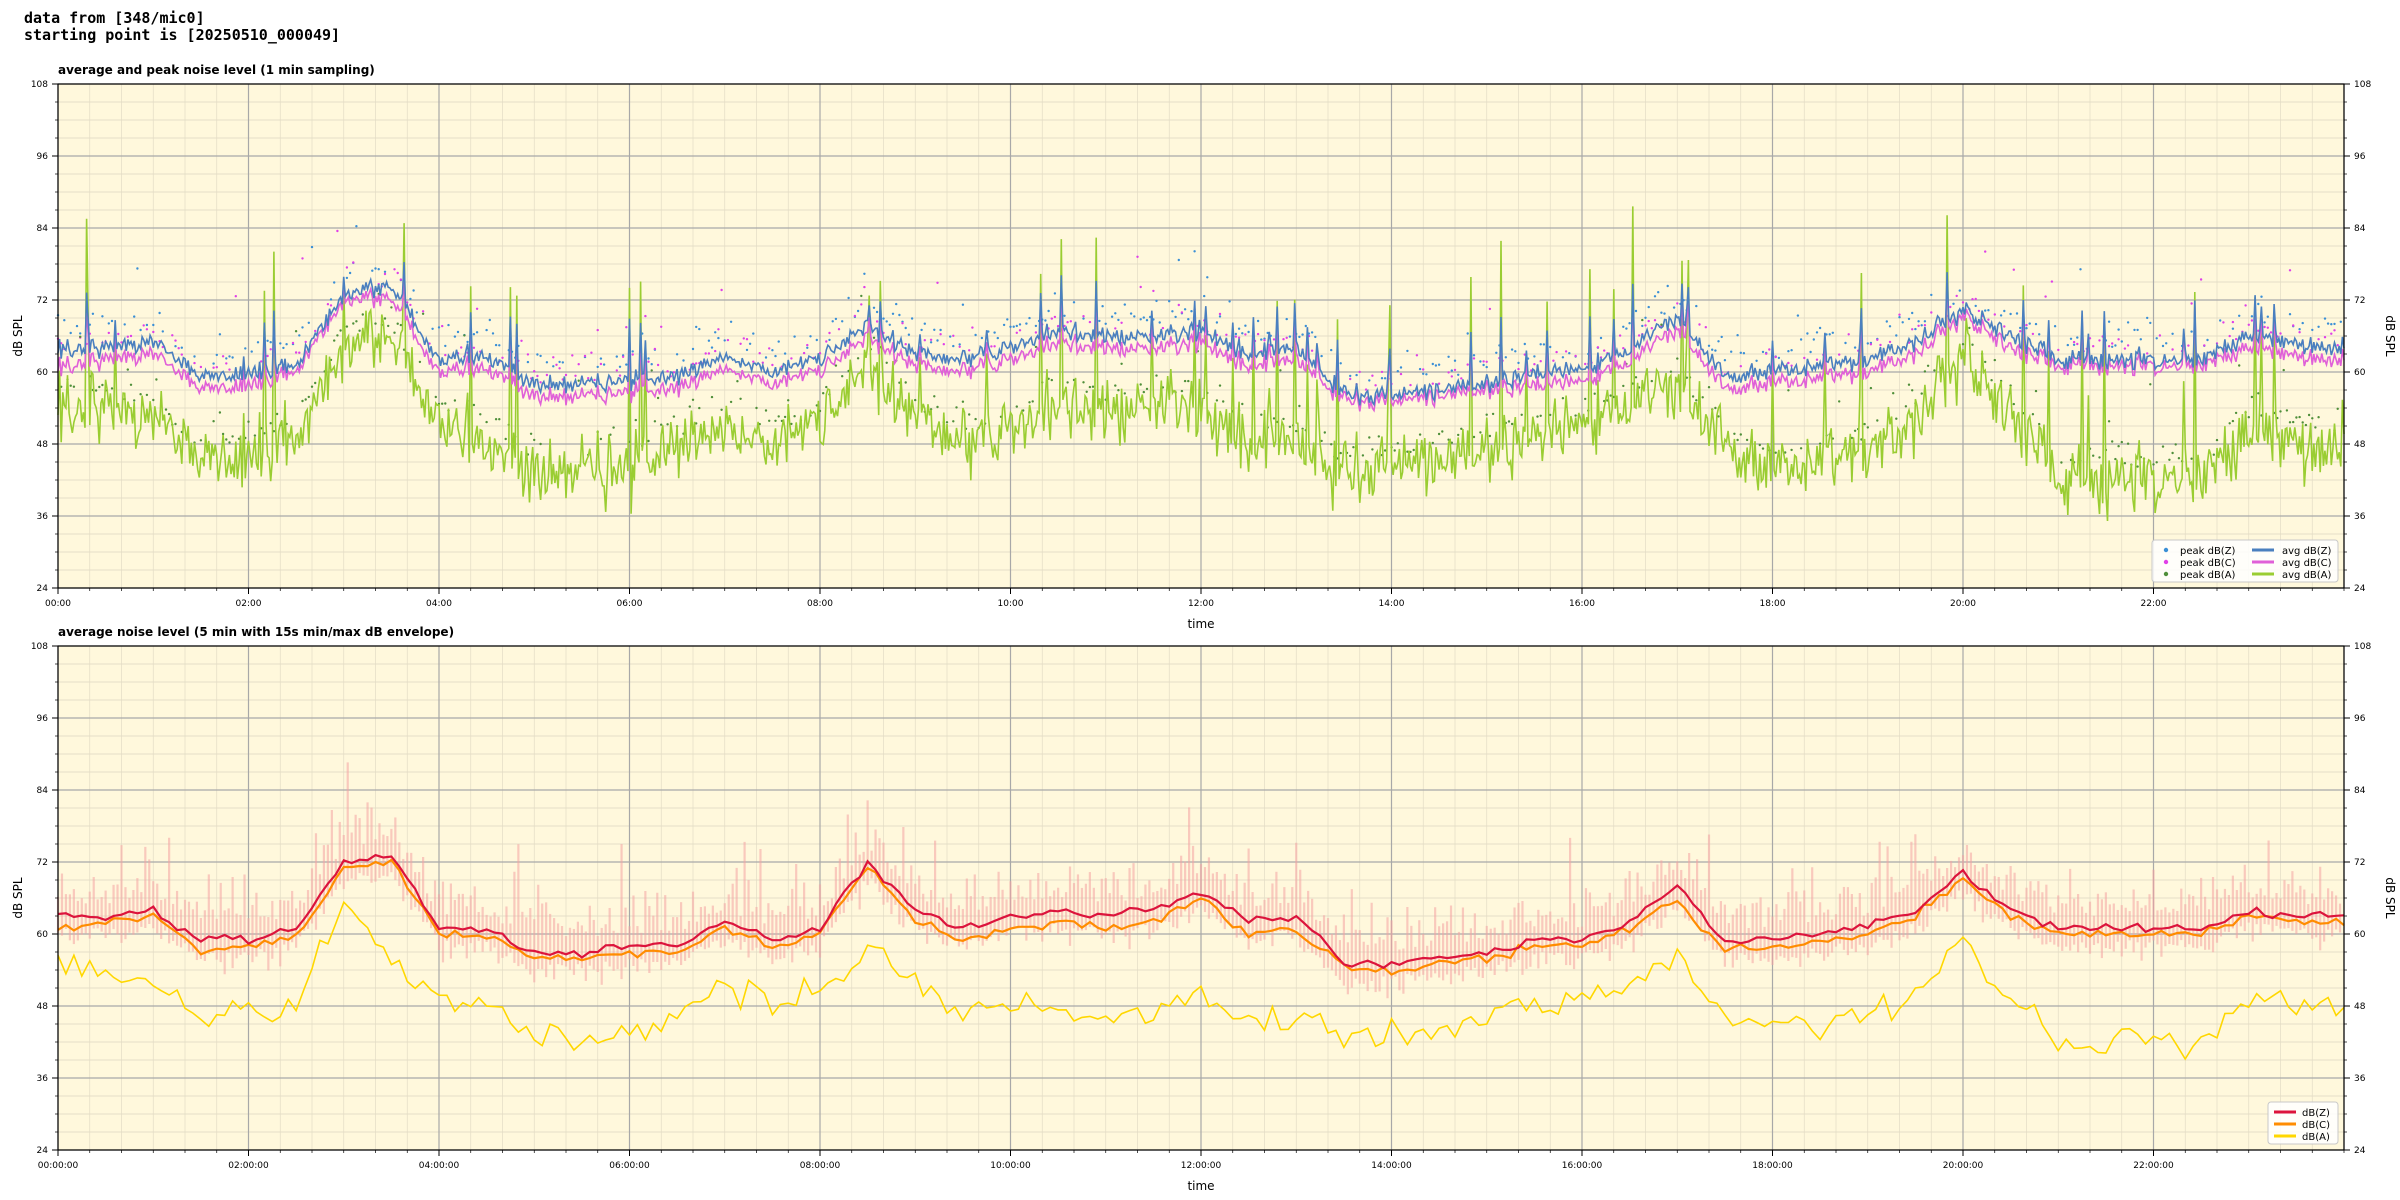 Image resolution: width=2400 pixels, height=1200 pixels. What do you see at coordinates (2316, 1113) in the screenshot?
I see `legend-label: dB(Z)` at bounding box center [2316, 1113].